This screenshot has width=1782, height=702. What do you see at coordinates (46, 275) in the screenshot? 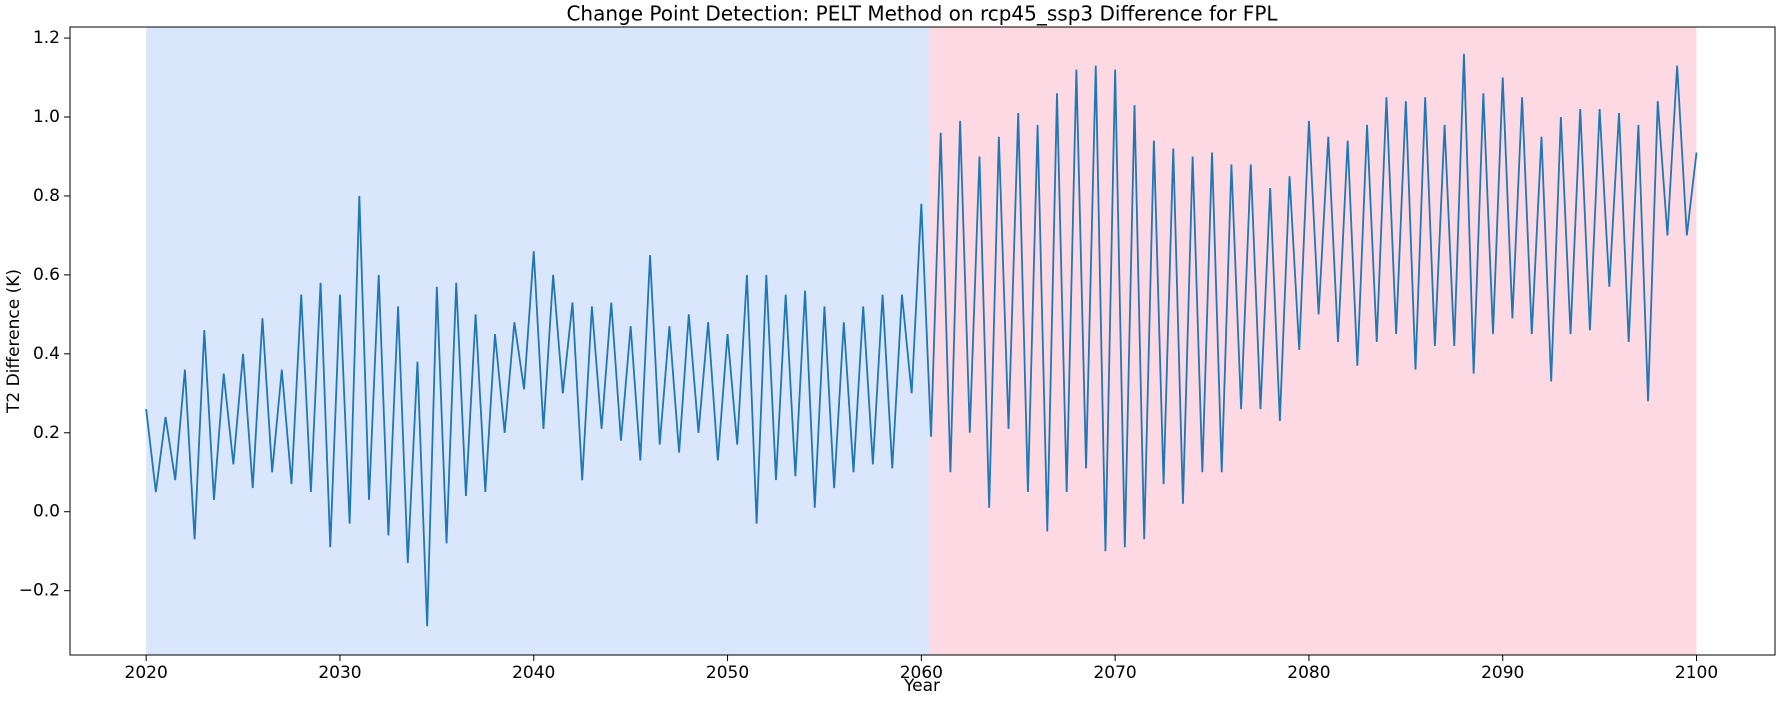
I see `y-tick-label: 0.6` at bounding box center [46, 275].